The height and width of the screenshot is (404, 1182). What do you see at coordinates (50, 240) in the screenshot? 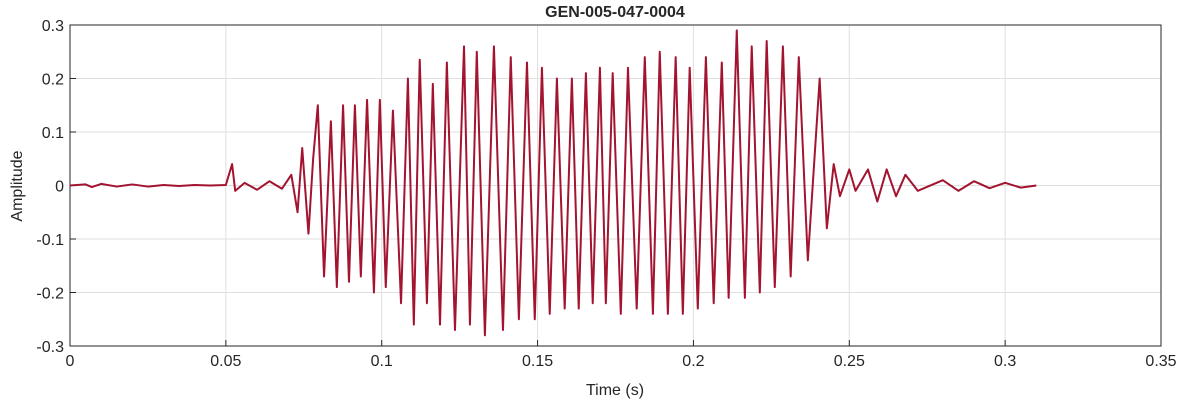
I see `y-tick-label: -0.1` at bounding box center [50, 240].